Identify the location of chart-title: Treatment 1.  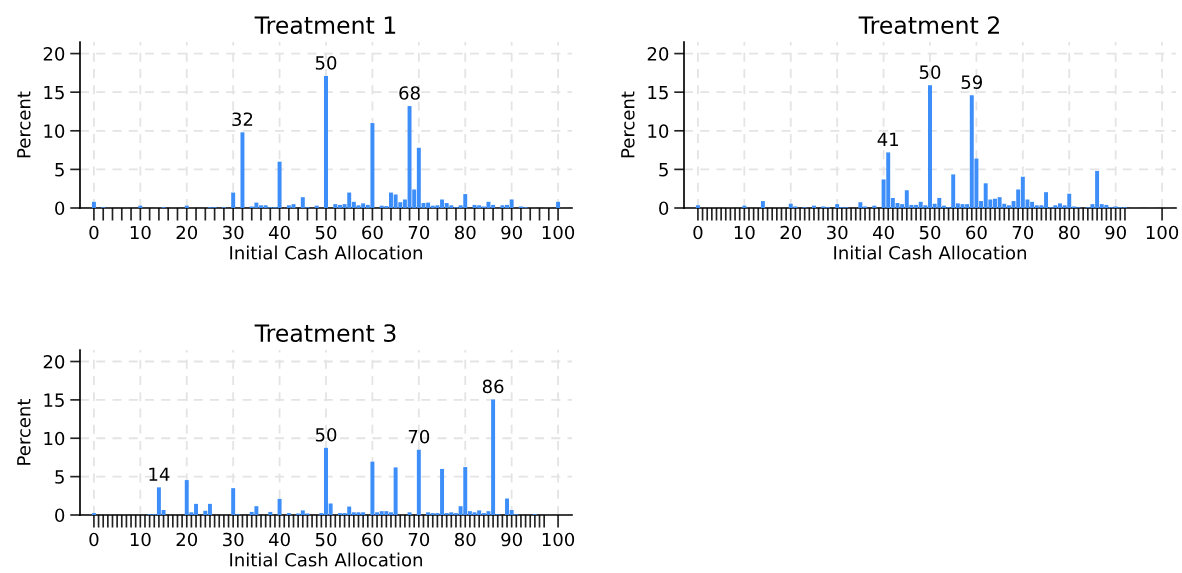
(325, 25).